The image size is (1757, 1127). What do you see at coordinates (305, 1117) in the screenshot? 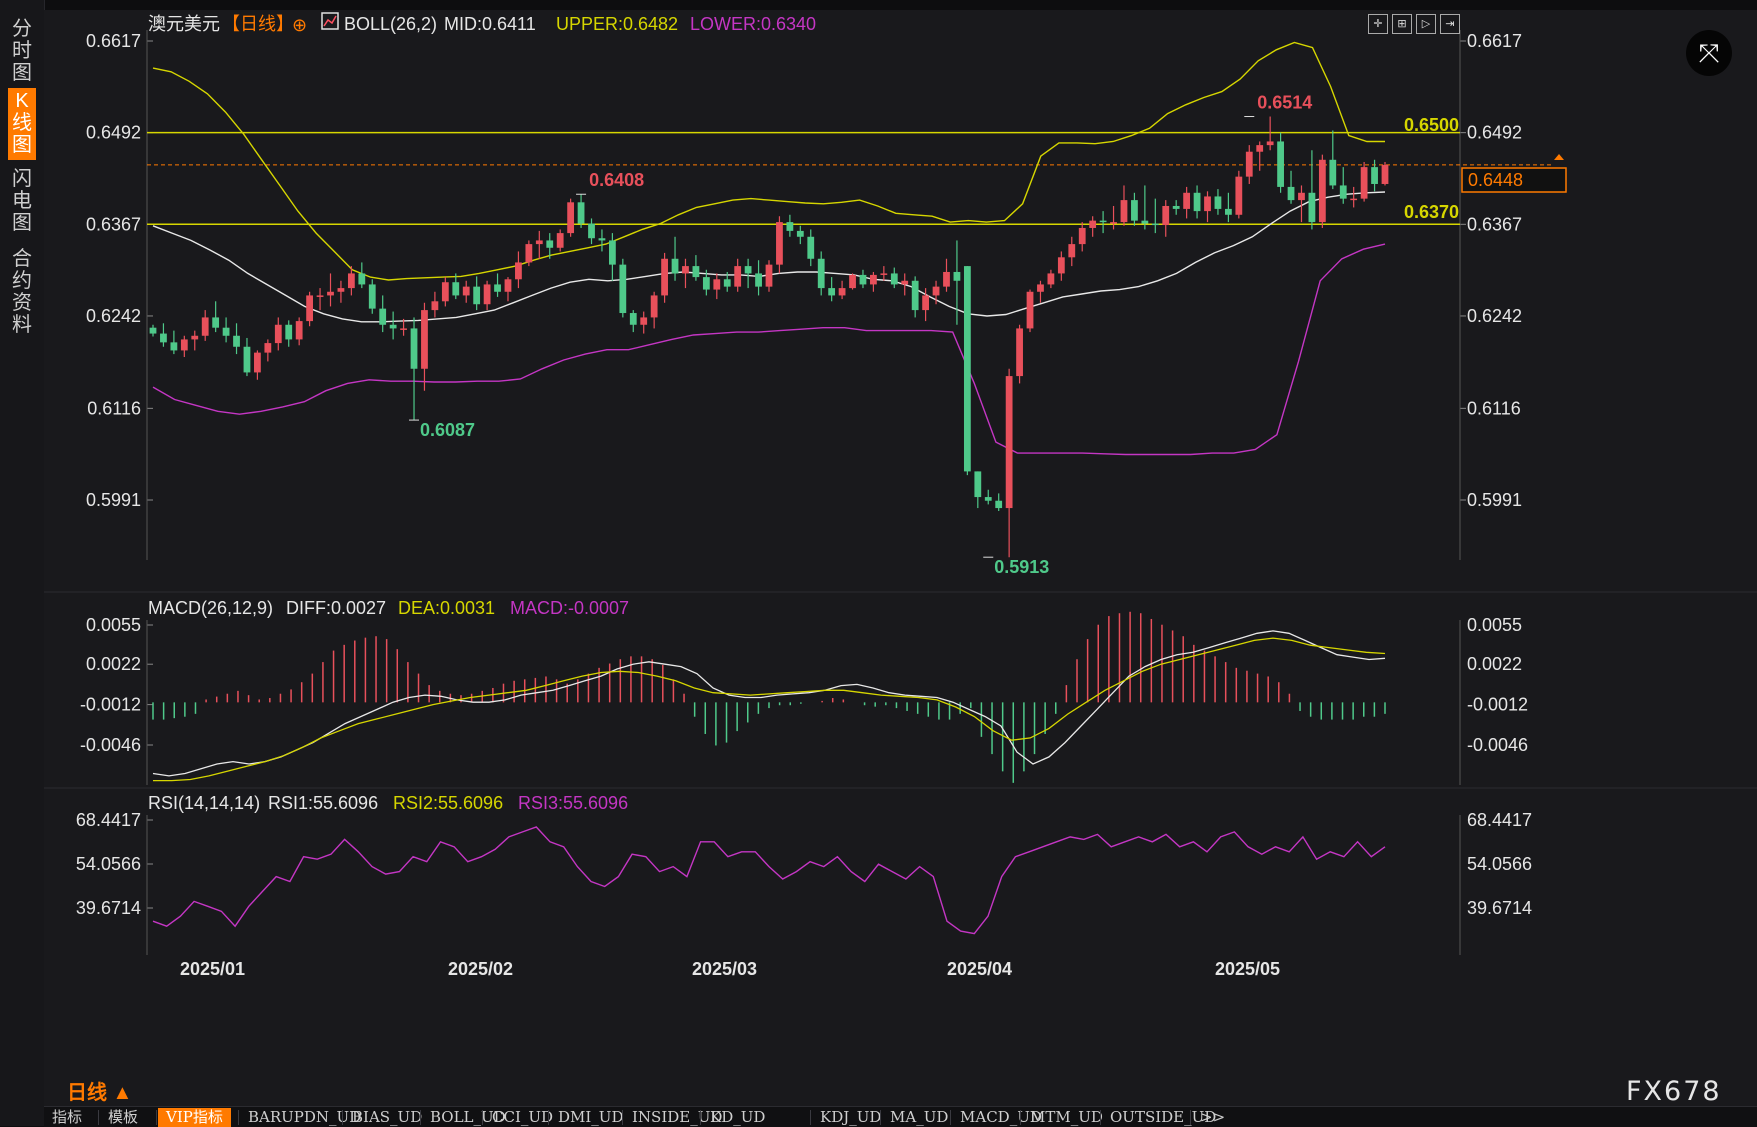
I see `indicator-tab-3: BARUPDN_UD` at bounding box center [305, 1117].